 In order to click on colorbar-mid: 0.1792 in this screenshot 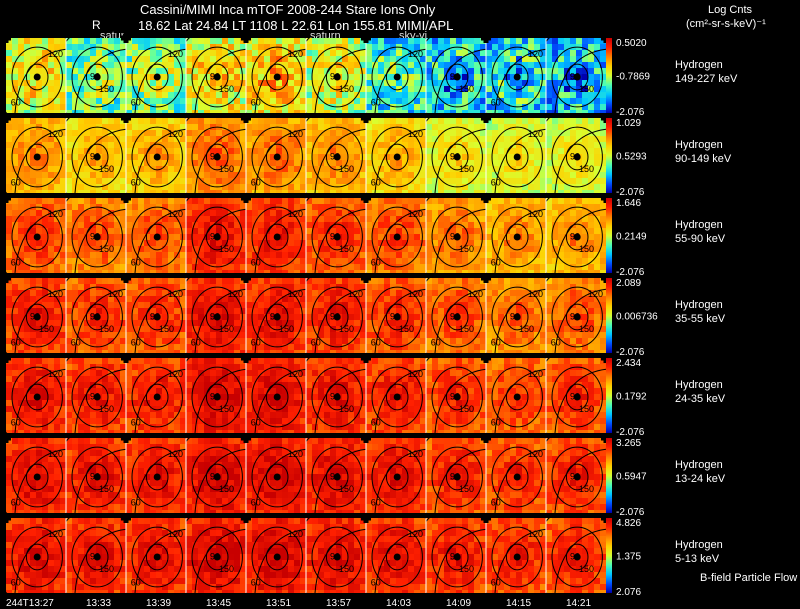, I will do `click(631, 397)`.